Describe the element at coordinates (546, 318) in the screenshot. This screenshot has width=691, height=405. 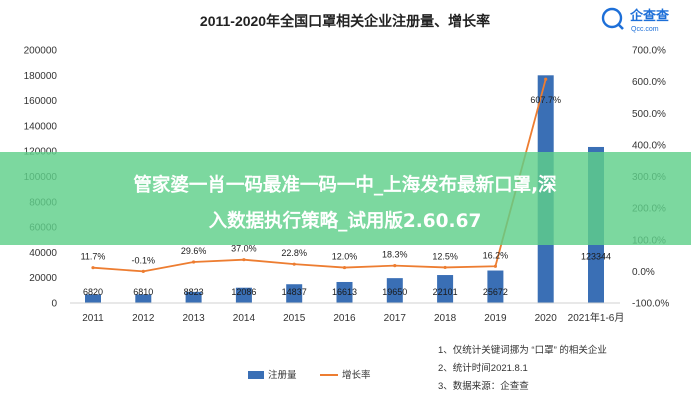
I see `x-tick-label: 2020` at that location.